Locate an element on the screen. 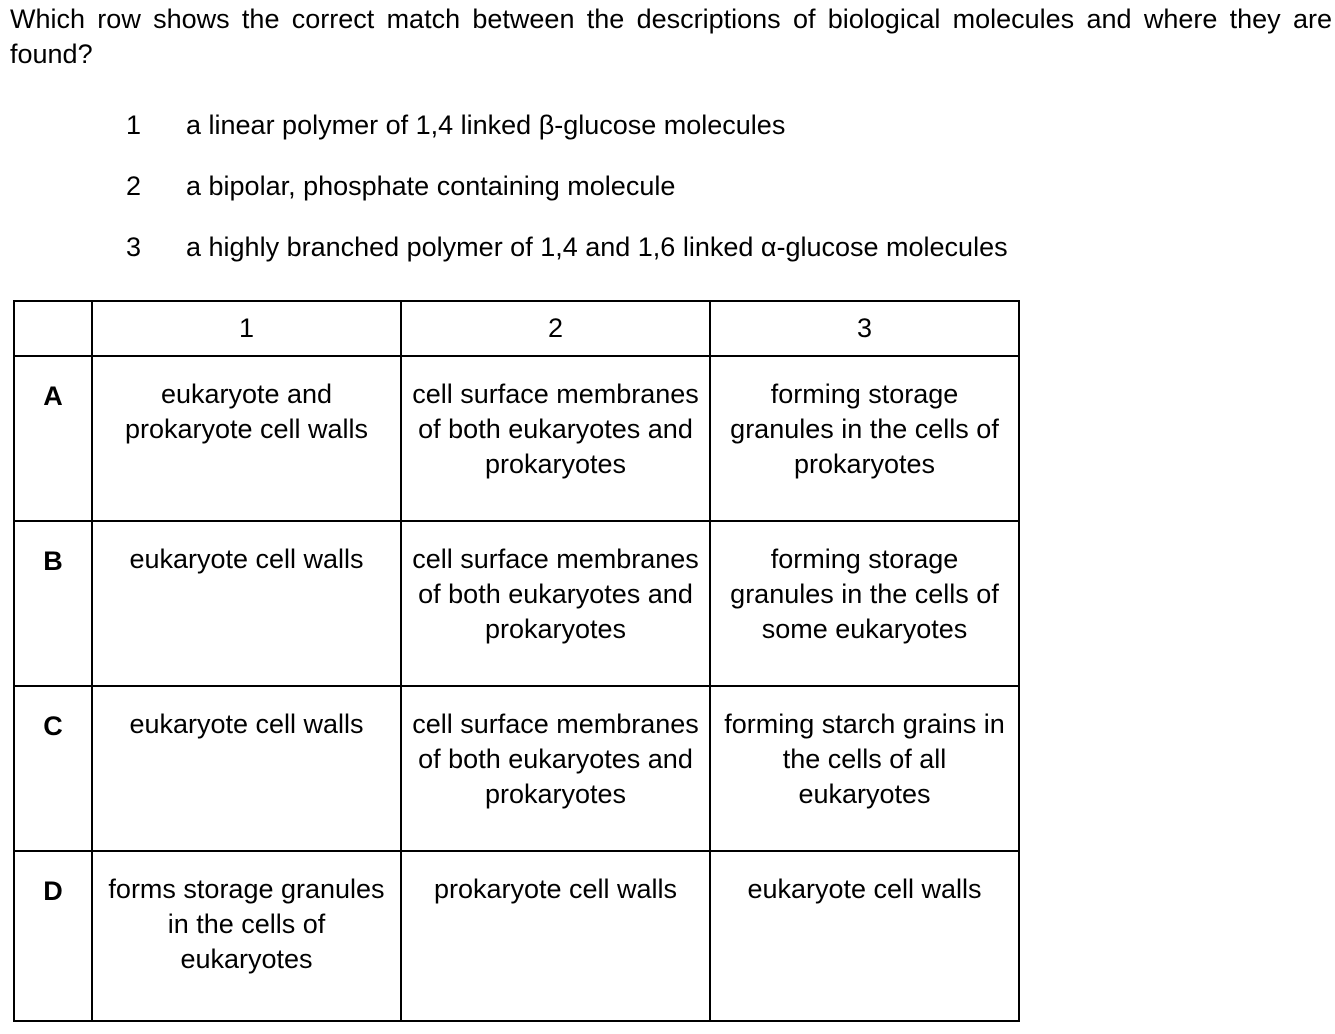 This screenshot has height=1034, width=1335. option-letter: C is located at coordinates (53, 768).